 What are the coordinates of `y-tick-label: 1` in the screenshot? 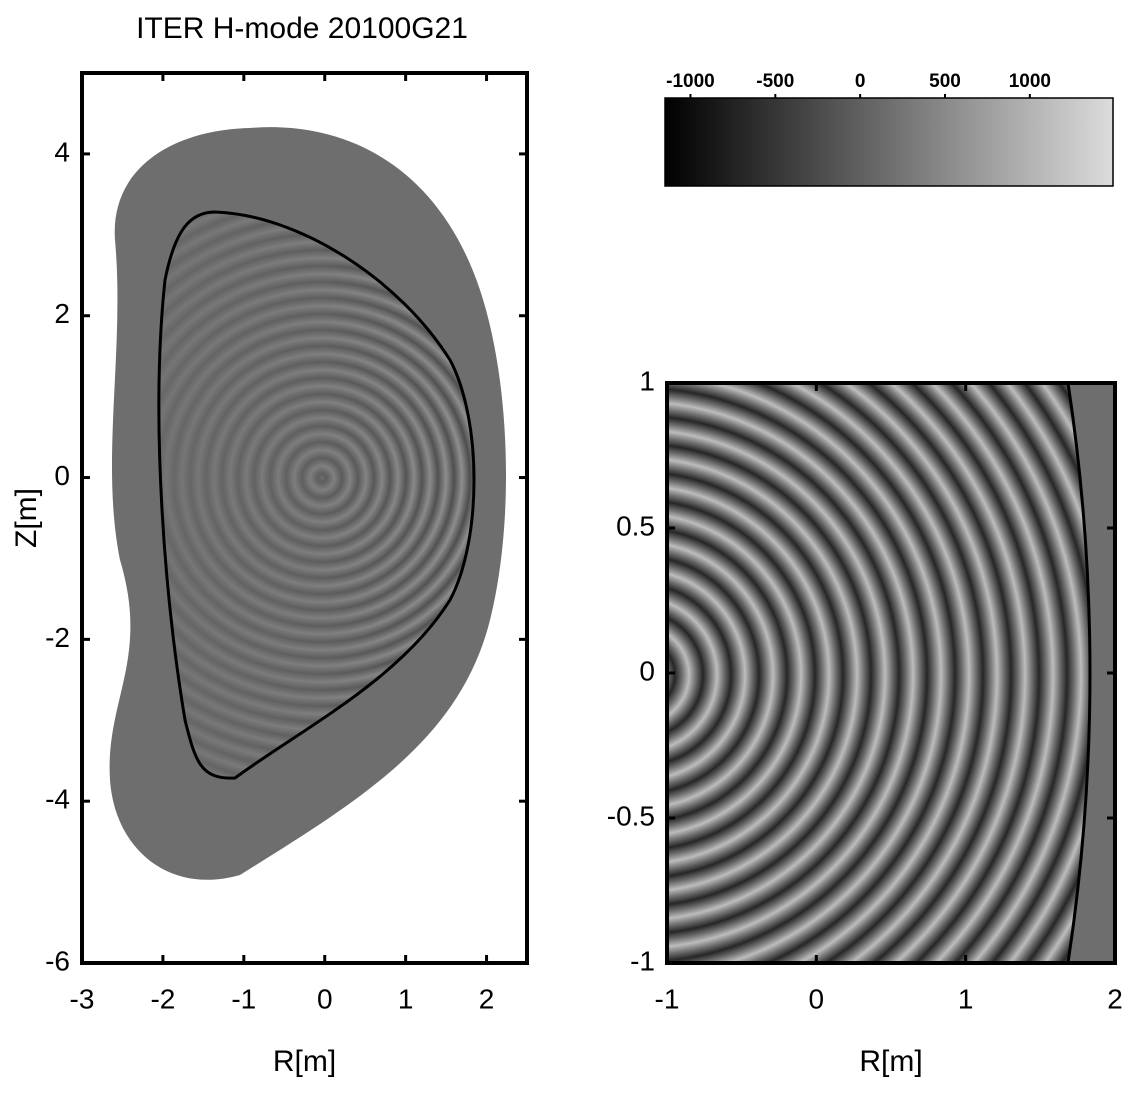 It's located at (647, 380).